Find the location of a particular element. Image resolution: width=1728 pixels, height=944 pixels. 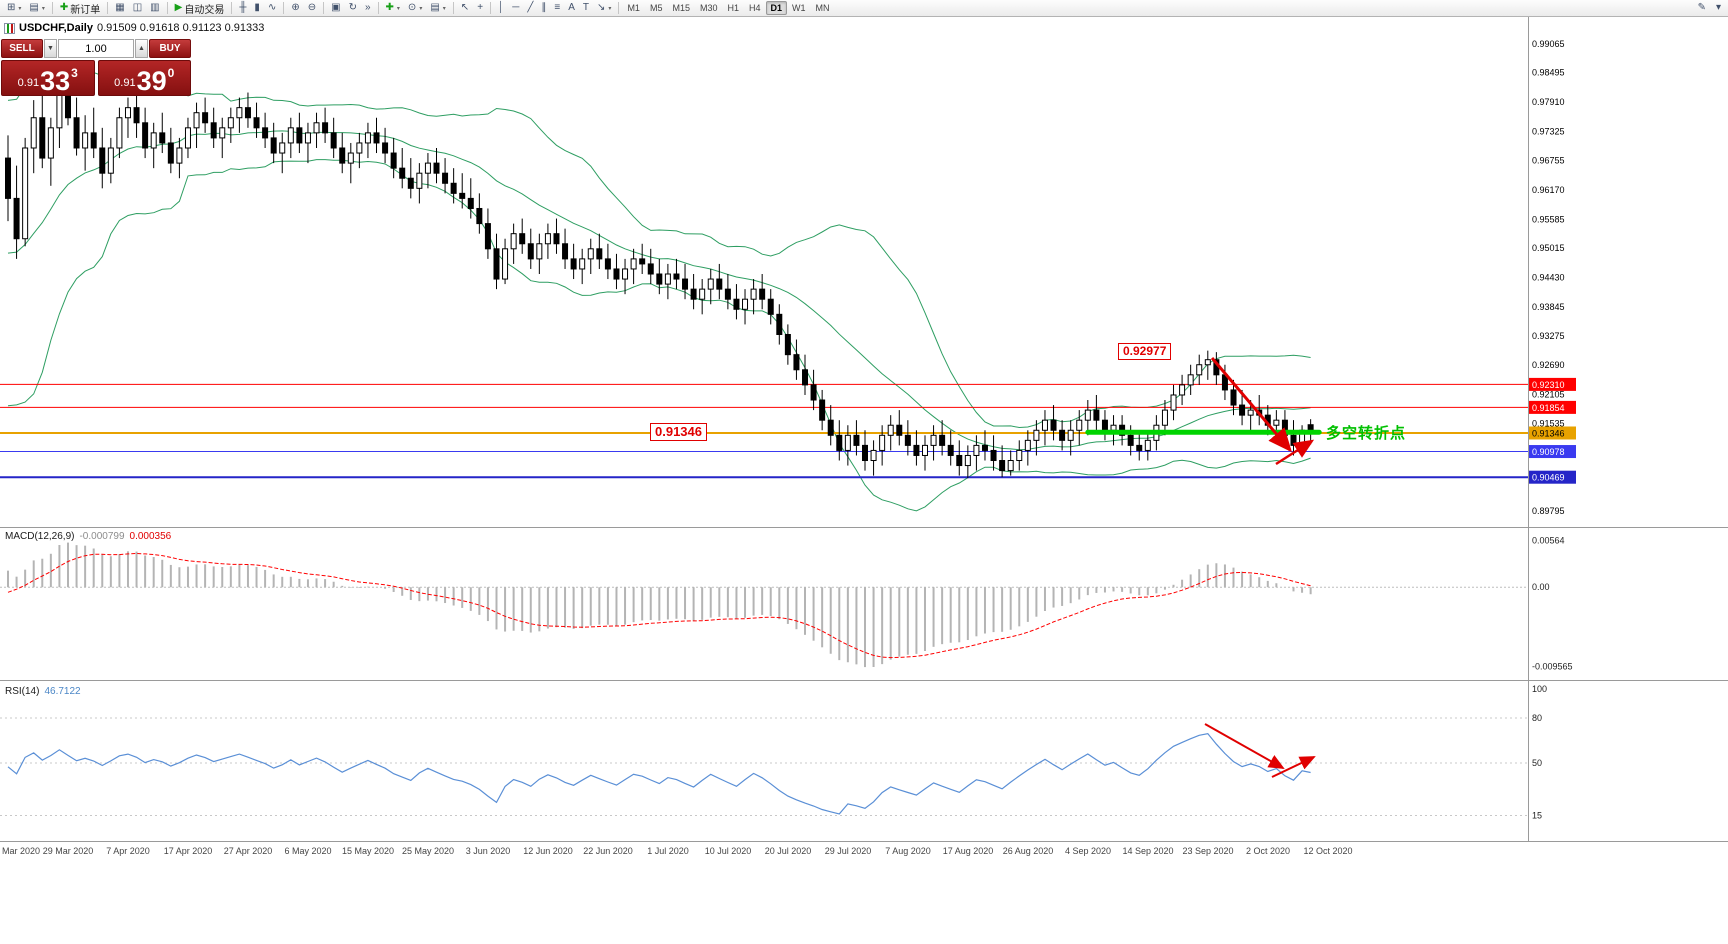

data-window-icon: ◫ is located at coordinates (137, 8).